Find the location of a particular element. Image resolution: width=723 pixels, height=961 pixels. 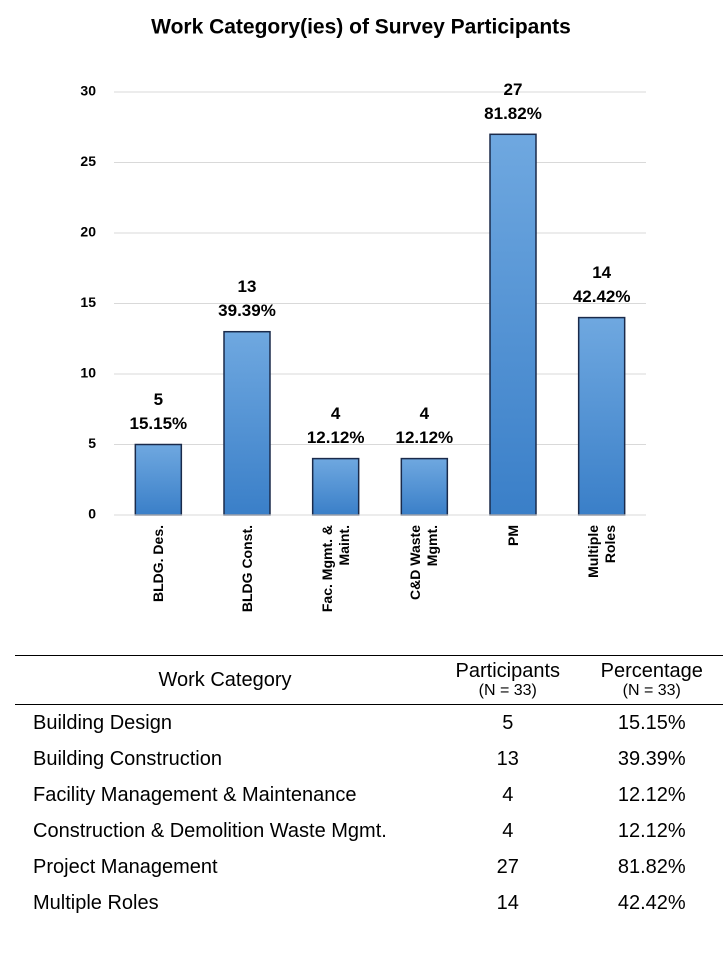

table-cell: 39.39% is located at coordinates (651, 758).